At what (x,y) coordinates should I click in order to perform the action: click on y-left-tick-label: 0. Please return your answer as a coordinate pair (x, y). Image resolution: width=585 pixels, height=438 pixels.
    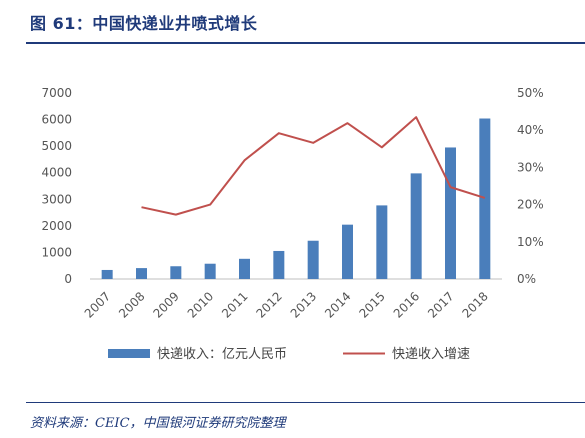
    Looking at the image, I should click on (68, 279).